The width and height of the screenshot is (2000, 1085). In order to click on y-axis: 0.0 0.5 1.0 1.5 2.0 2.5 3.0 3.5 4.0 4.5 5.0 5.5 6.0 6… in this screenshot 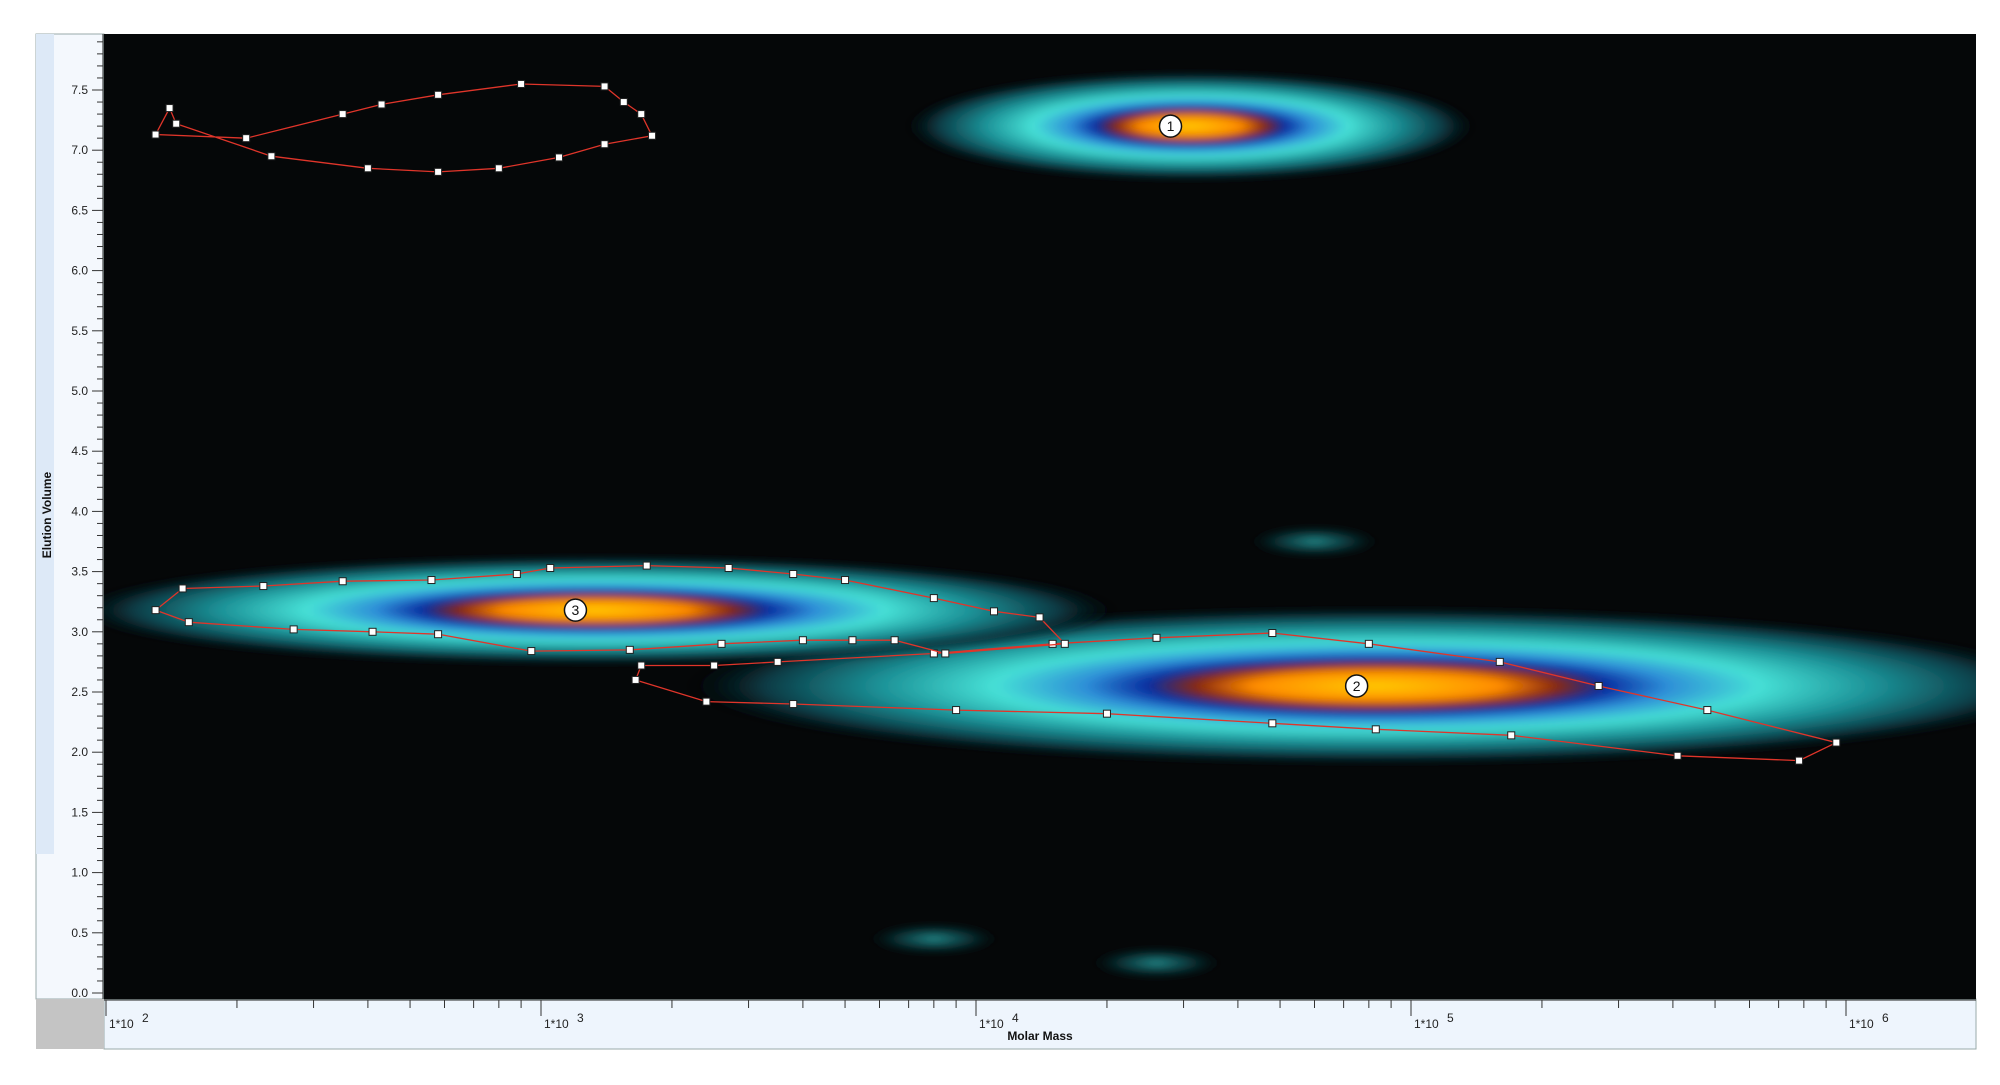, I will do `click(87, 517)`.